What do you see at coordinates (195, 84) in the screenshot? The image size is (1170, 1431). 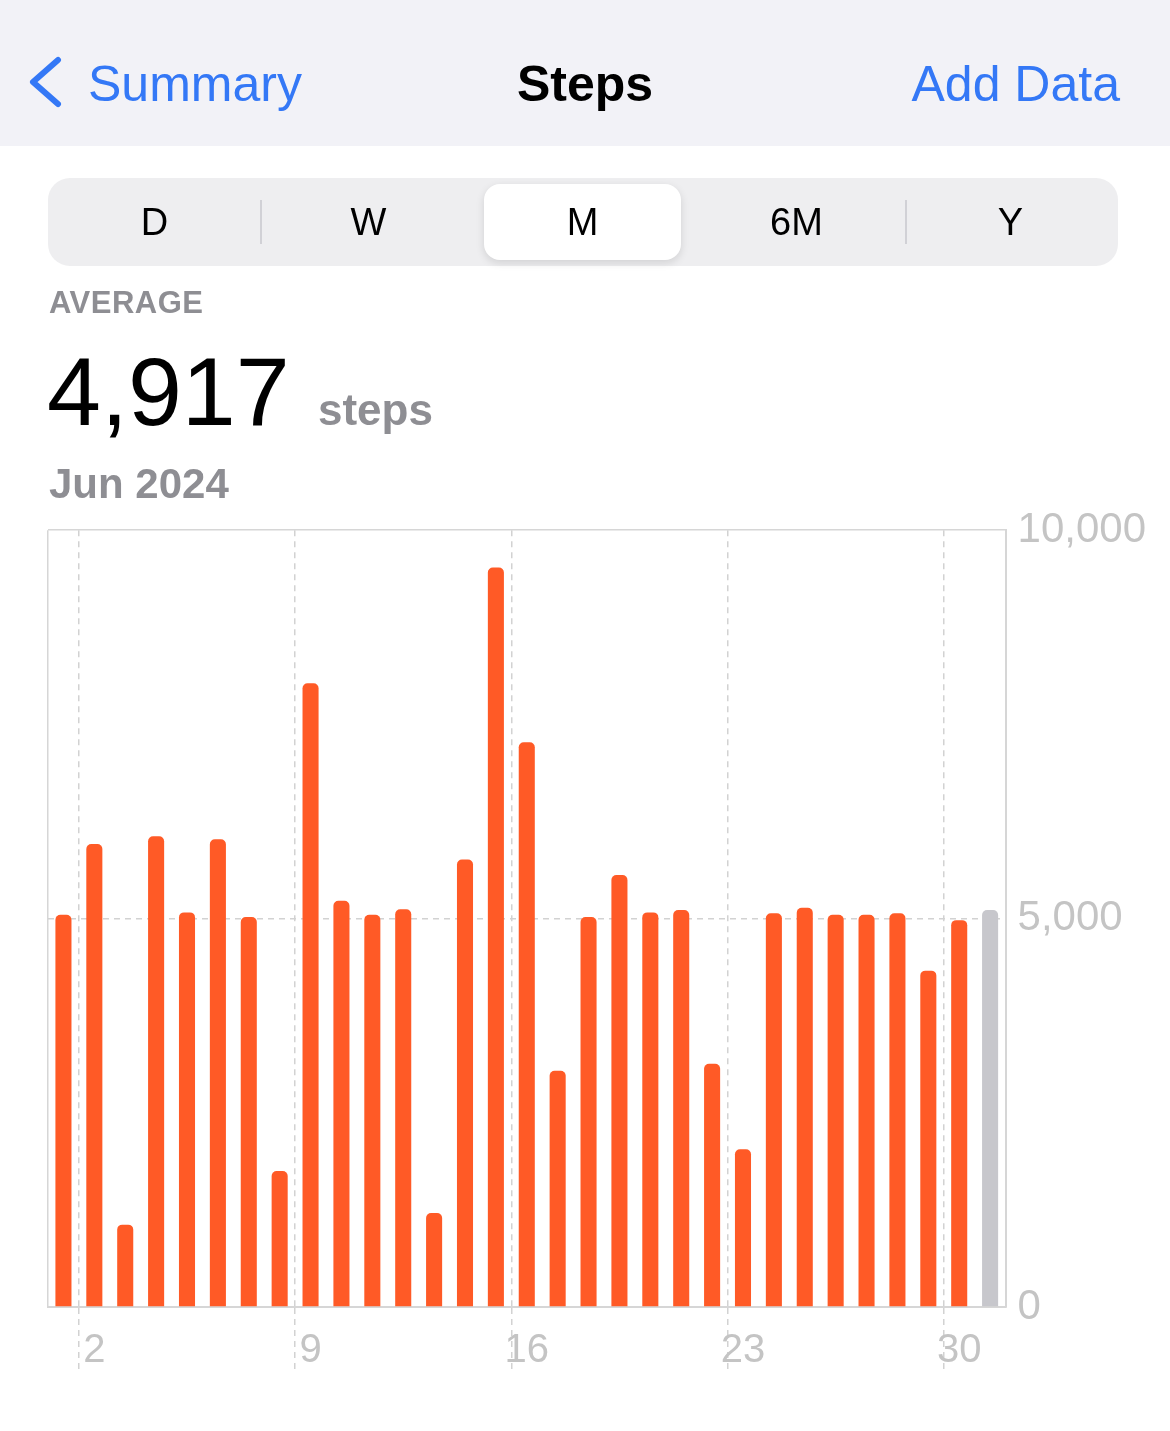 I see `text: Summary` at bounding box center [195, 84].